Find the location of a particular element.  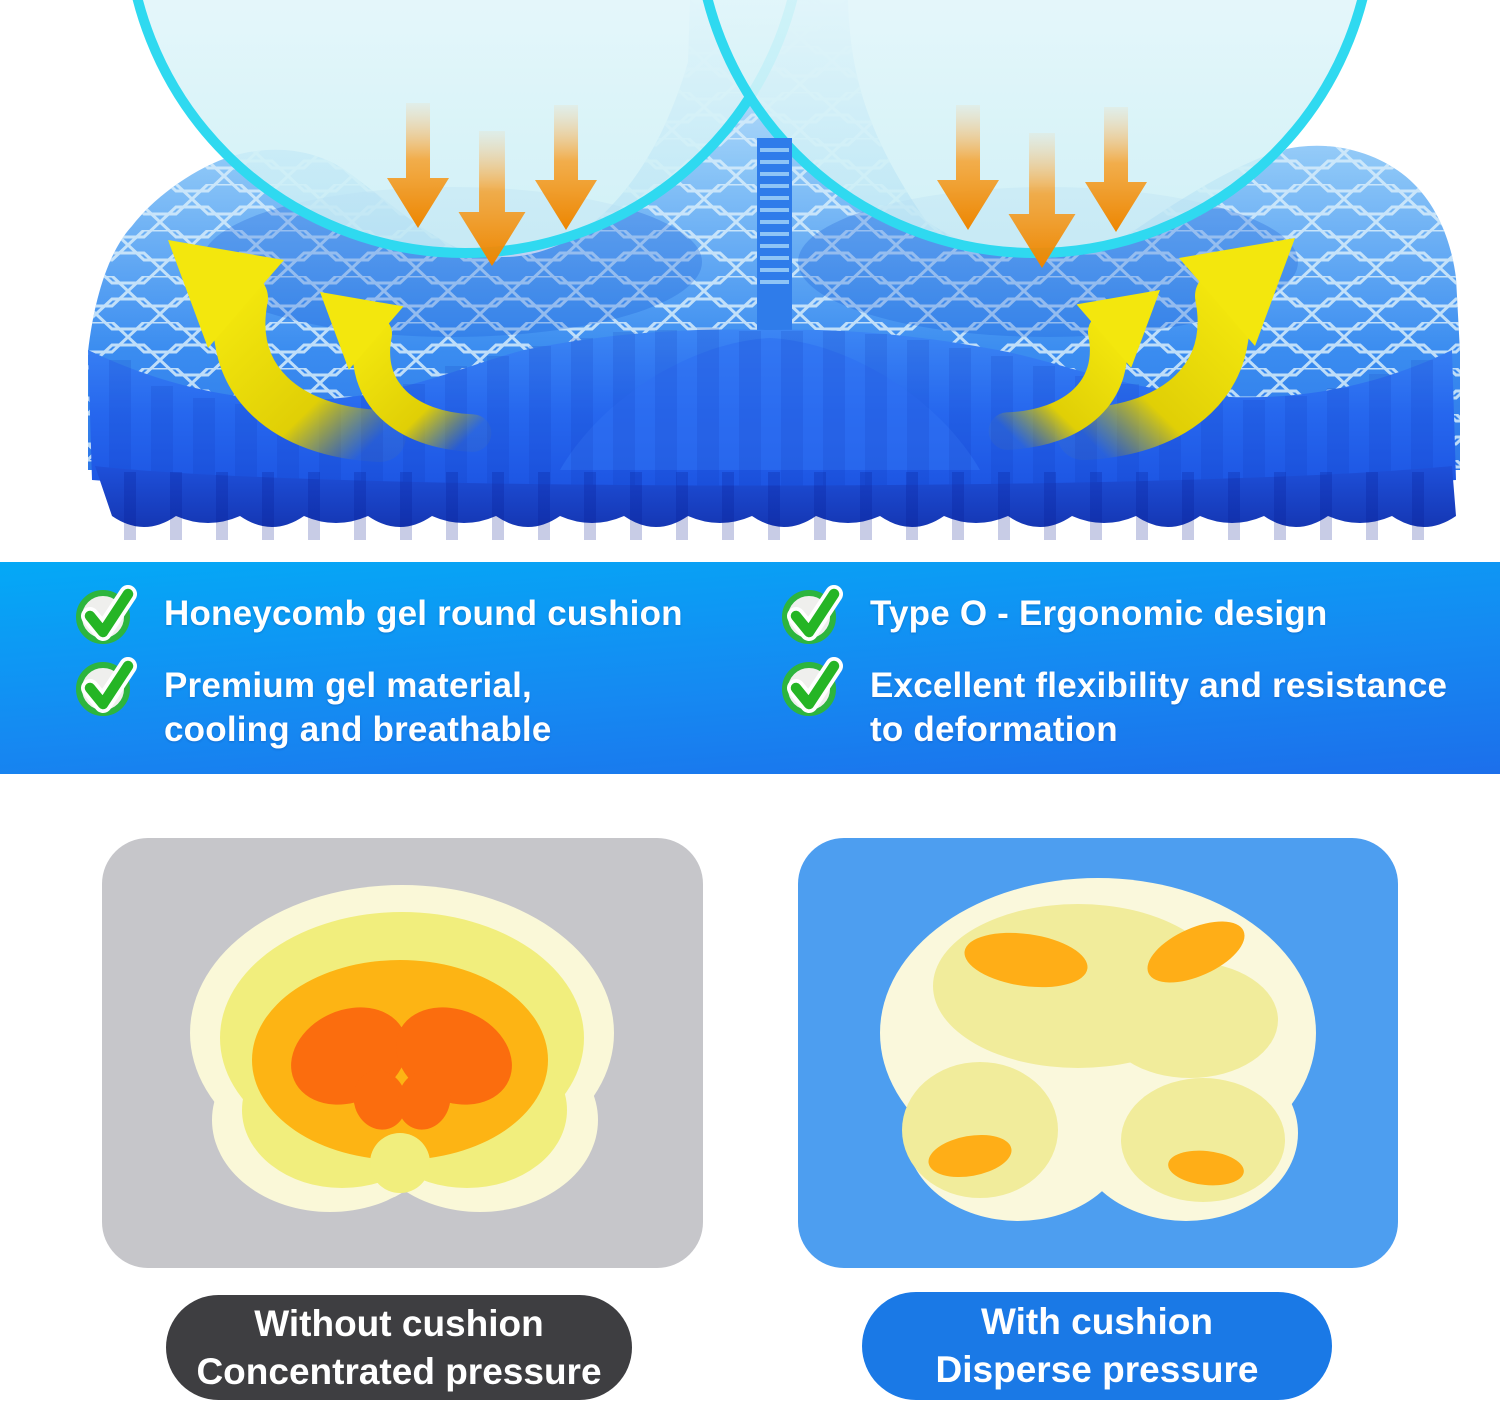

without-cushion-label: Without cushion Concentrated pressure is located at coordinates (399, 1347).